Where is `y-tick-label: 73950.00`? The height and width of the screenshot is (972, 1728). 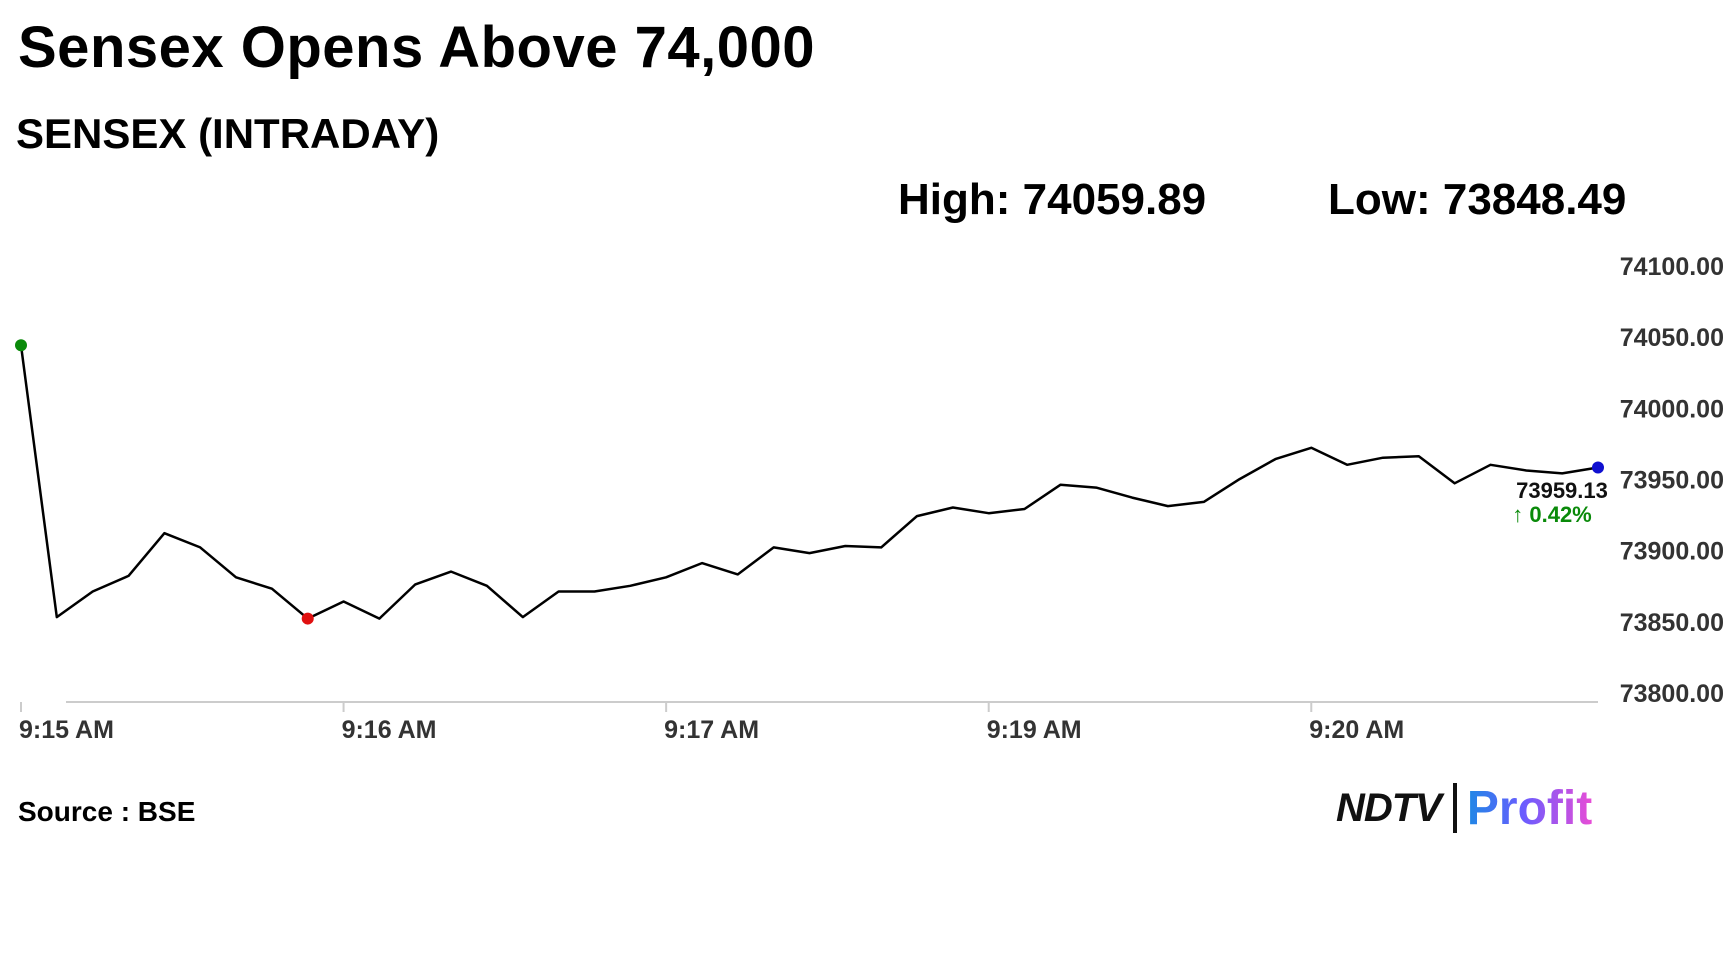 y-tick-label: 73950.00 is located at coordinates (1672, 481).